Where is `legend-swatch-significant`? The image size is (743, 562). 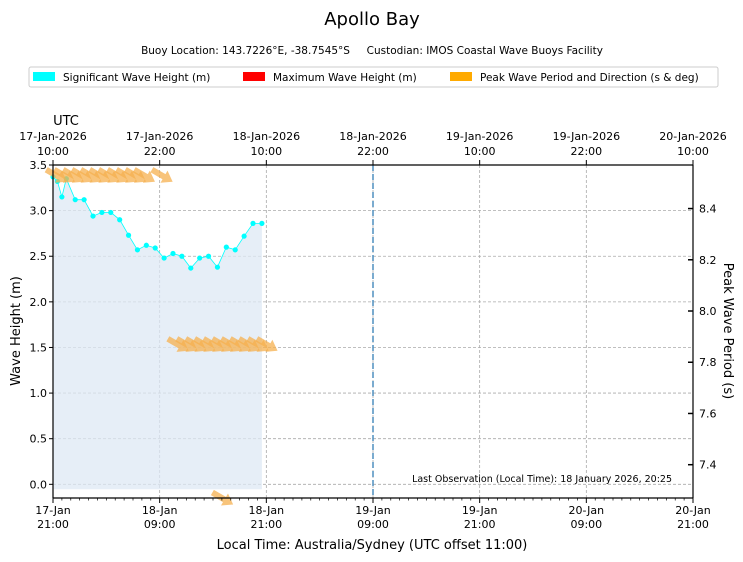 legend-swatch-significant is located at coordinates (44, 76).